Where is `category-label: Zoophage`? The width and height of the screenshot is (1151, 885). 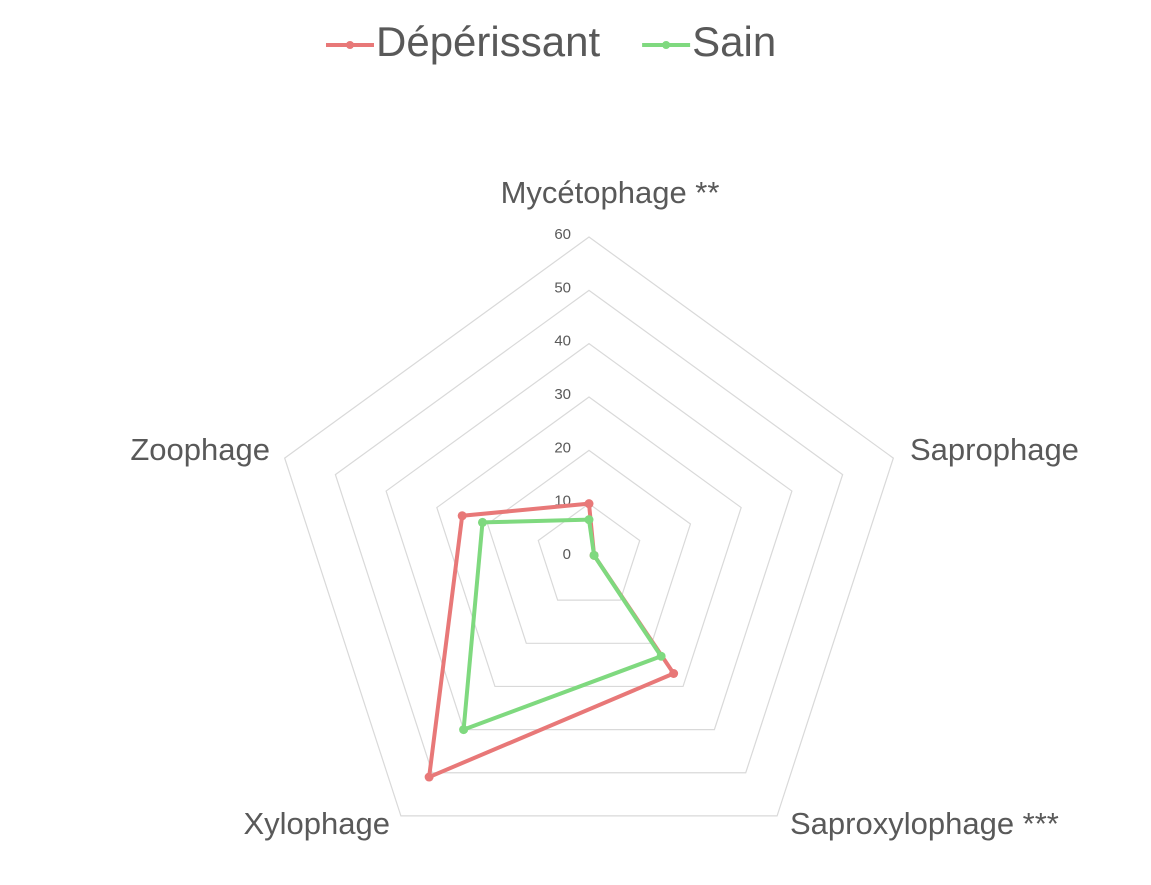
category-label: Zoophage is located at coordinates (200, 449).